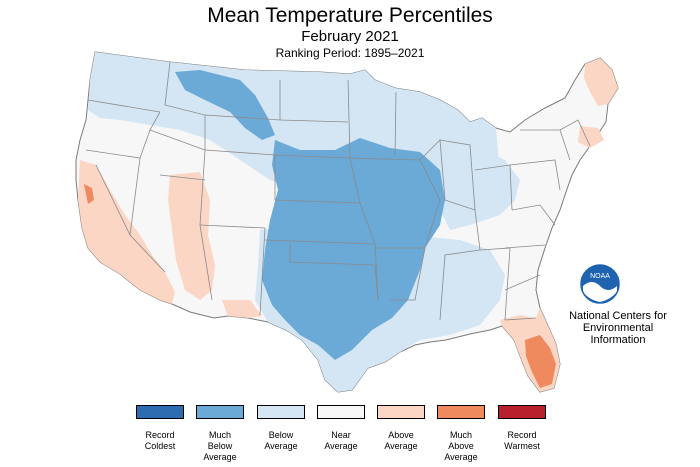 Image resolution: width=700 pixels, height=467 pixels. Describe the element at coordinates (600, 276) in the screenshot. I see `noaa-logo-text: NOAA` at that location.